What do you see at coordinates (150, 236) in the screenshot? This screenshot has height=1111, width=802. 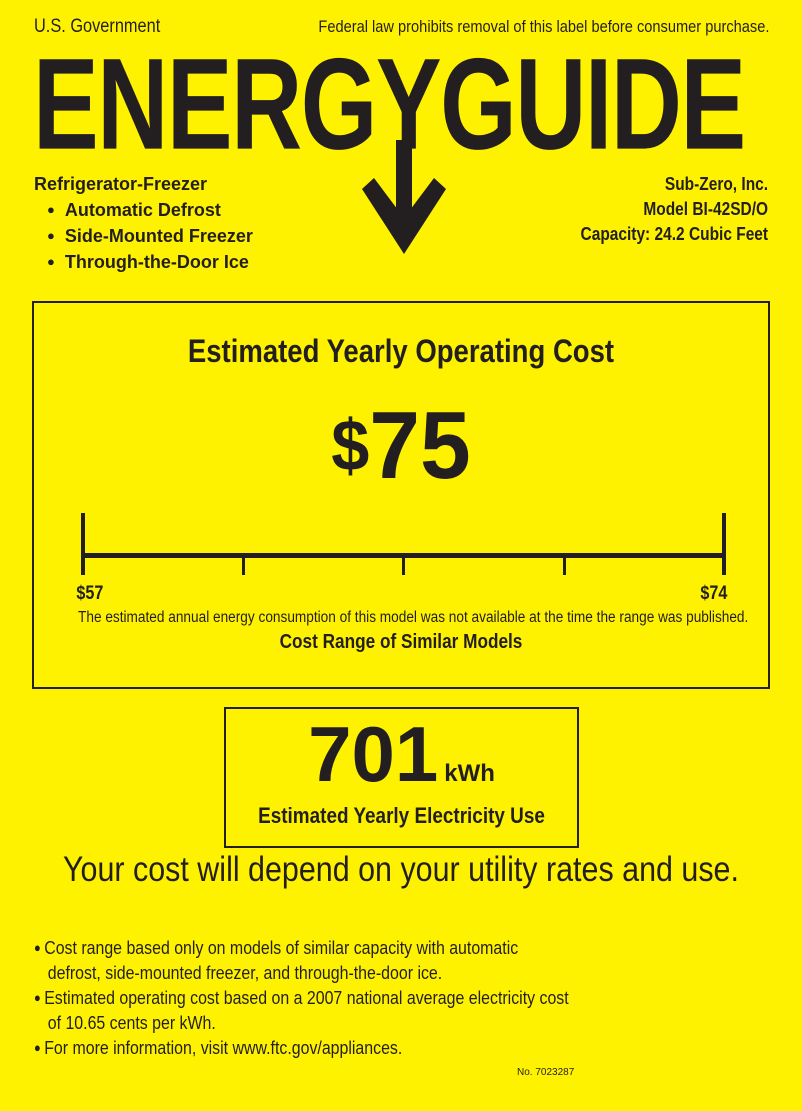 I see `feature-item: Side-Mounted Freezer` at bounding box center [150, 236].